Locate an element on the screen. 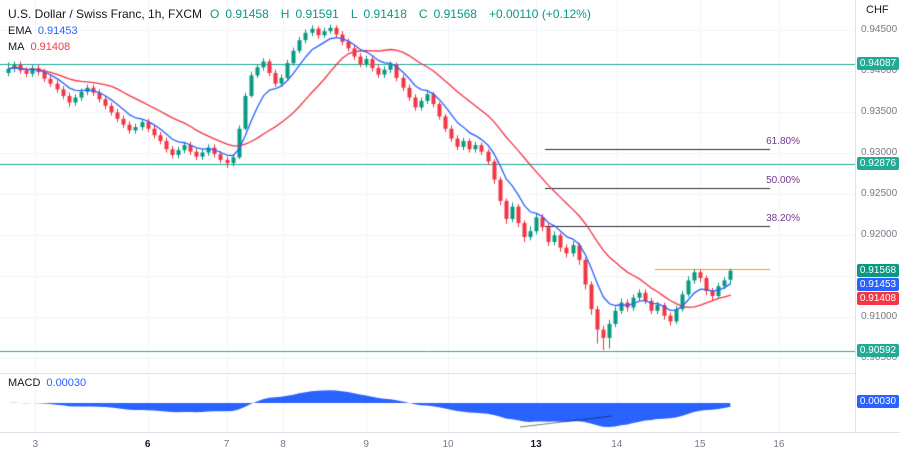 The image size is (900, 456). low-label: L is located at coordinates (354, 14).